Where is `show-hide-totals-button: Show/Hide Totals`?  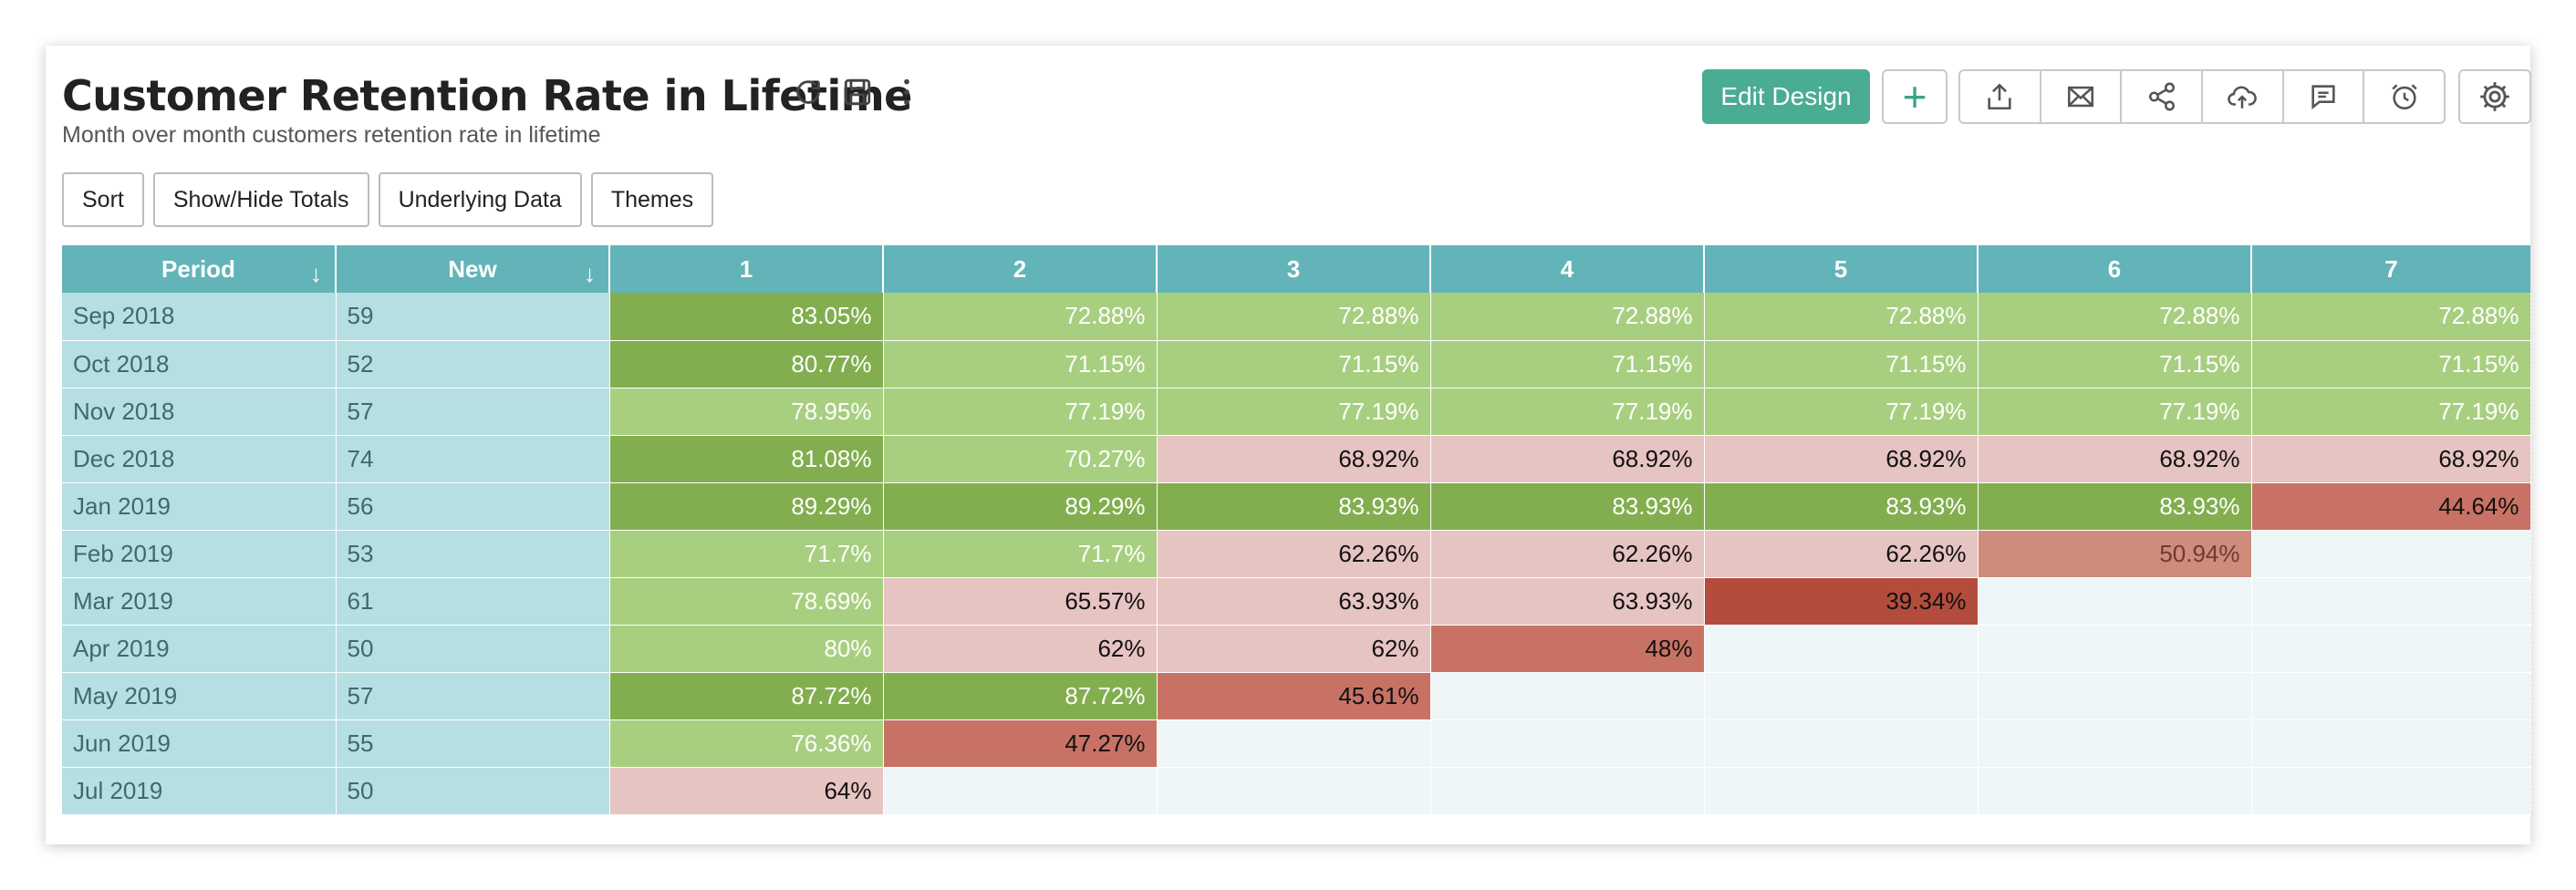 show-hide-totals-button: Show/Hide Totals is located at coordinates (260, 199).